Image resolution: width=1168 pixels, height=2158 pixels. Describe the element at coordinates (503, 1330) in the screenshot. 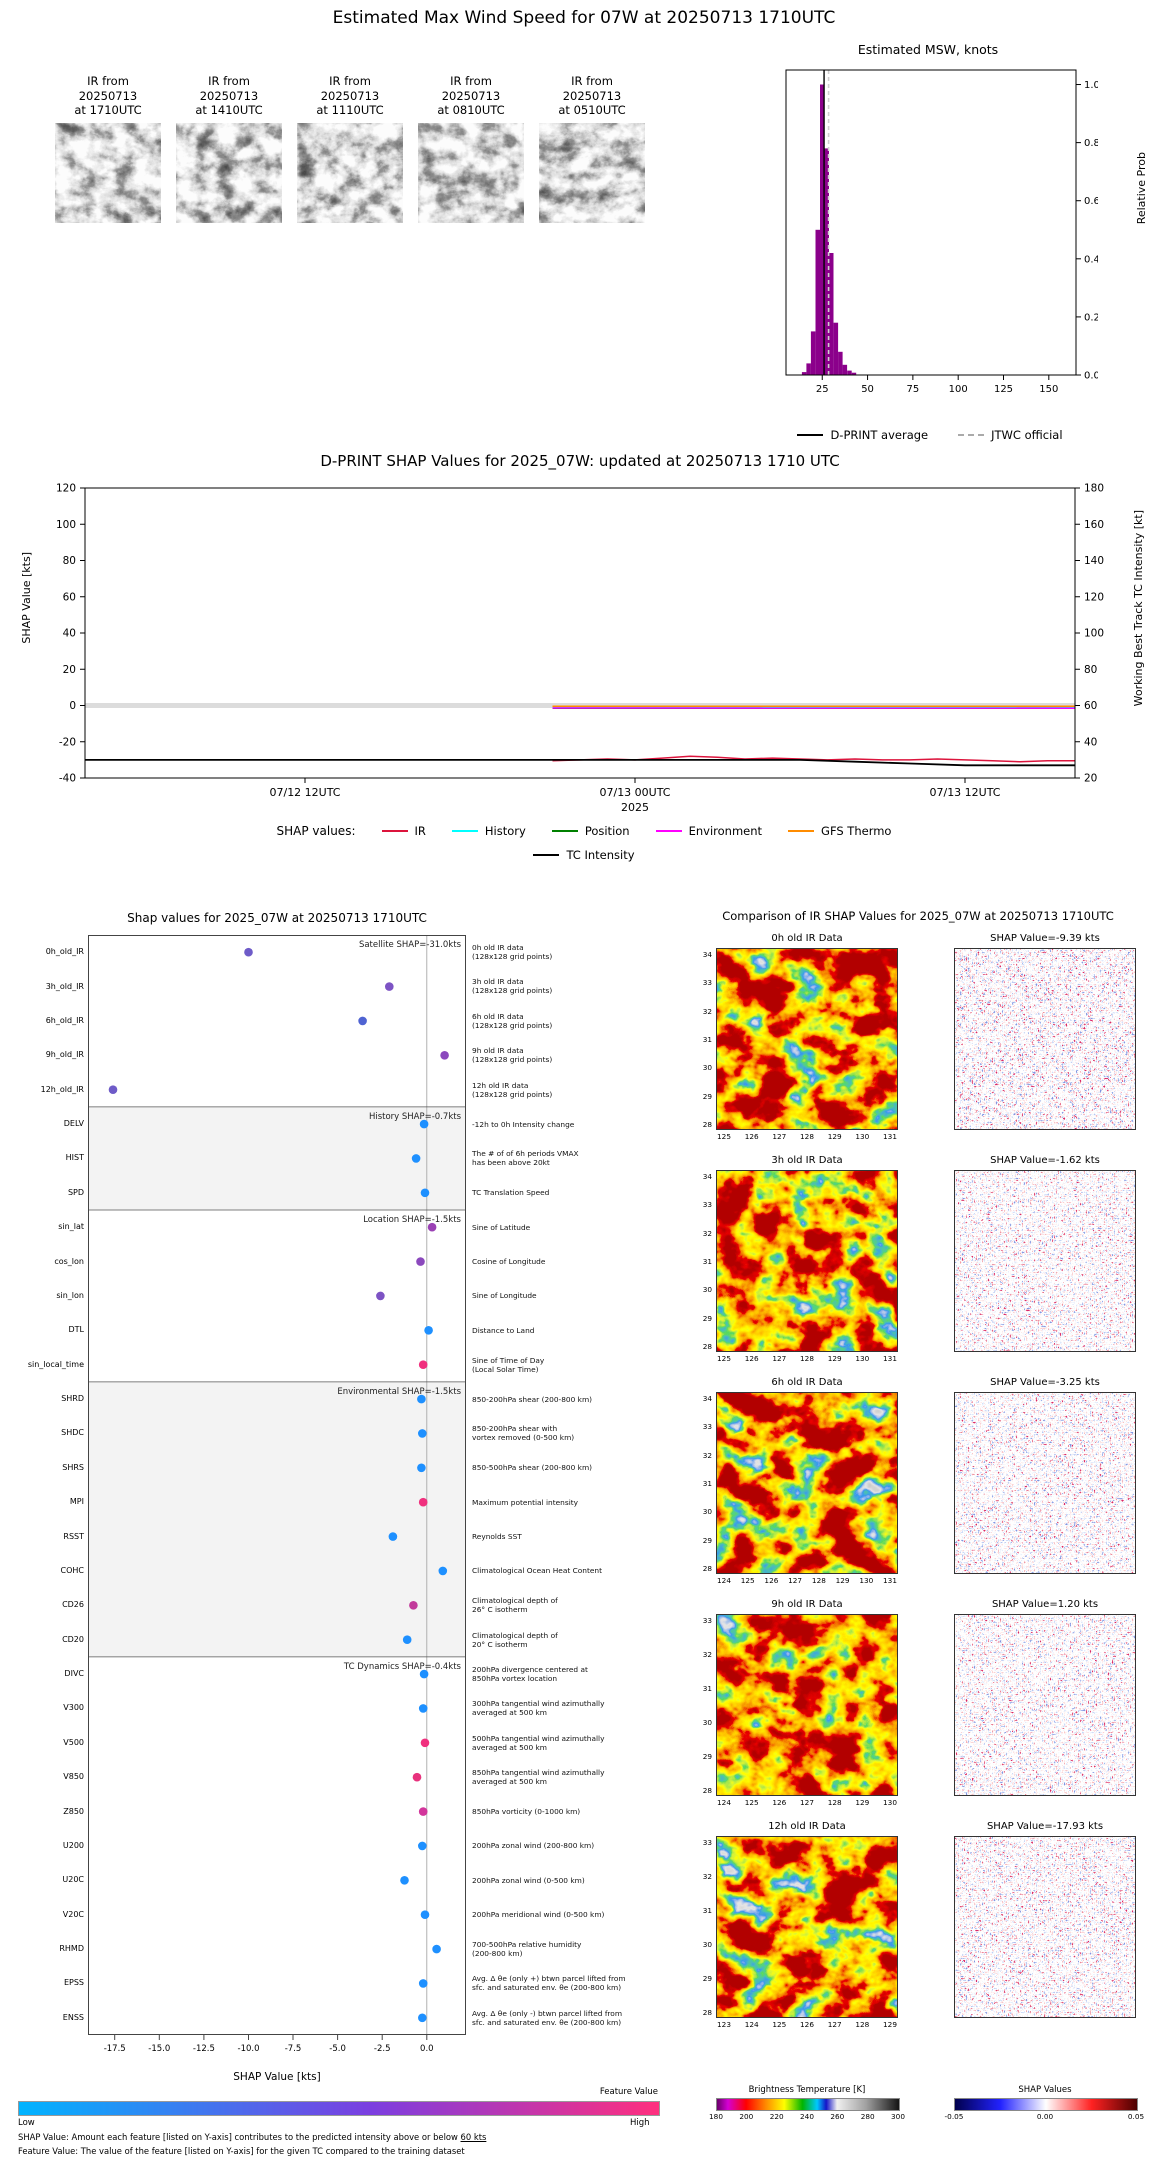

I see `feature-desc-DTL: Distance to Land` at that location.